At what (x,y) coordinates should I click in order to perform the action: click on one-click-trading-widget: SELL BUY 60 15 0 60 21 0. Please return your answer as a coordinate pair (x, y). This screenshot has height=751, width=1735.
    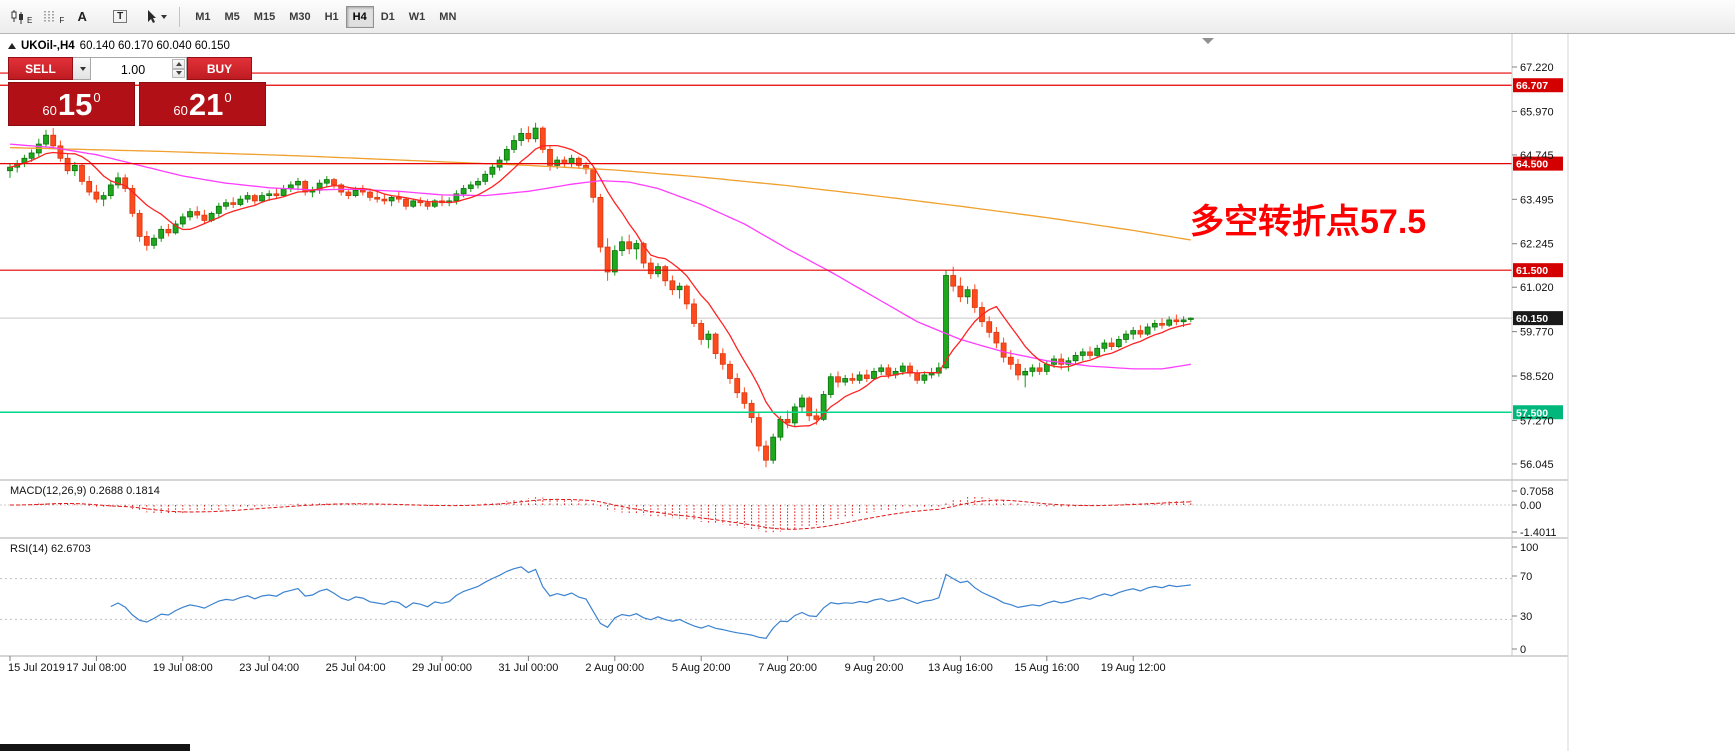
    Looking at the image, I should click on (137, 91).